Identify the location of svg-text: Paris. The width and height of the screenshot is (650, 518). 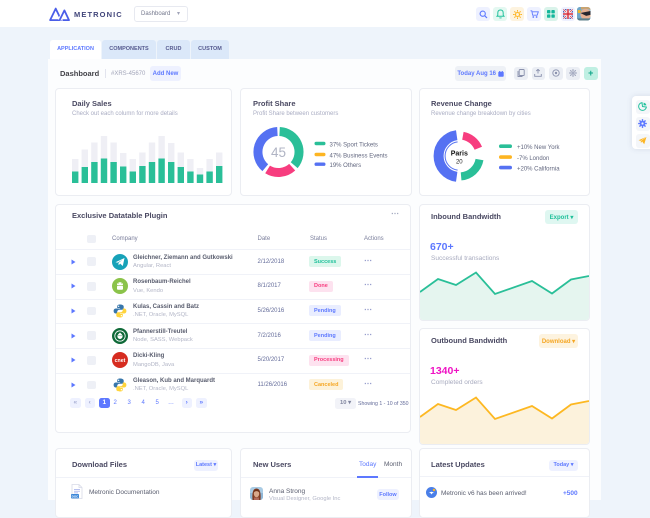
(459, 154).